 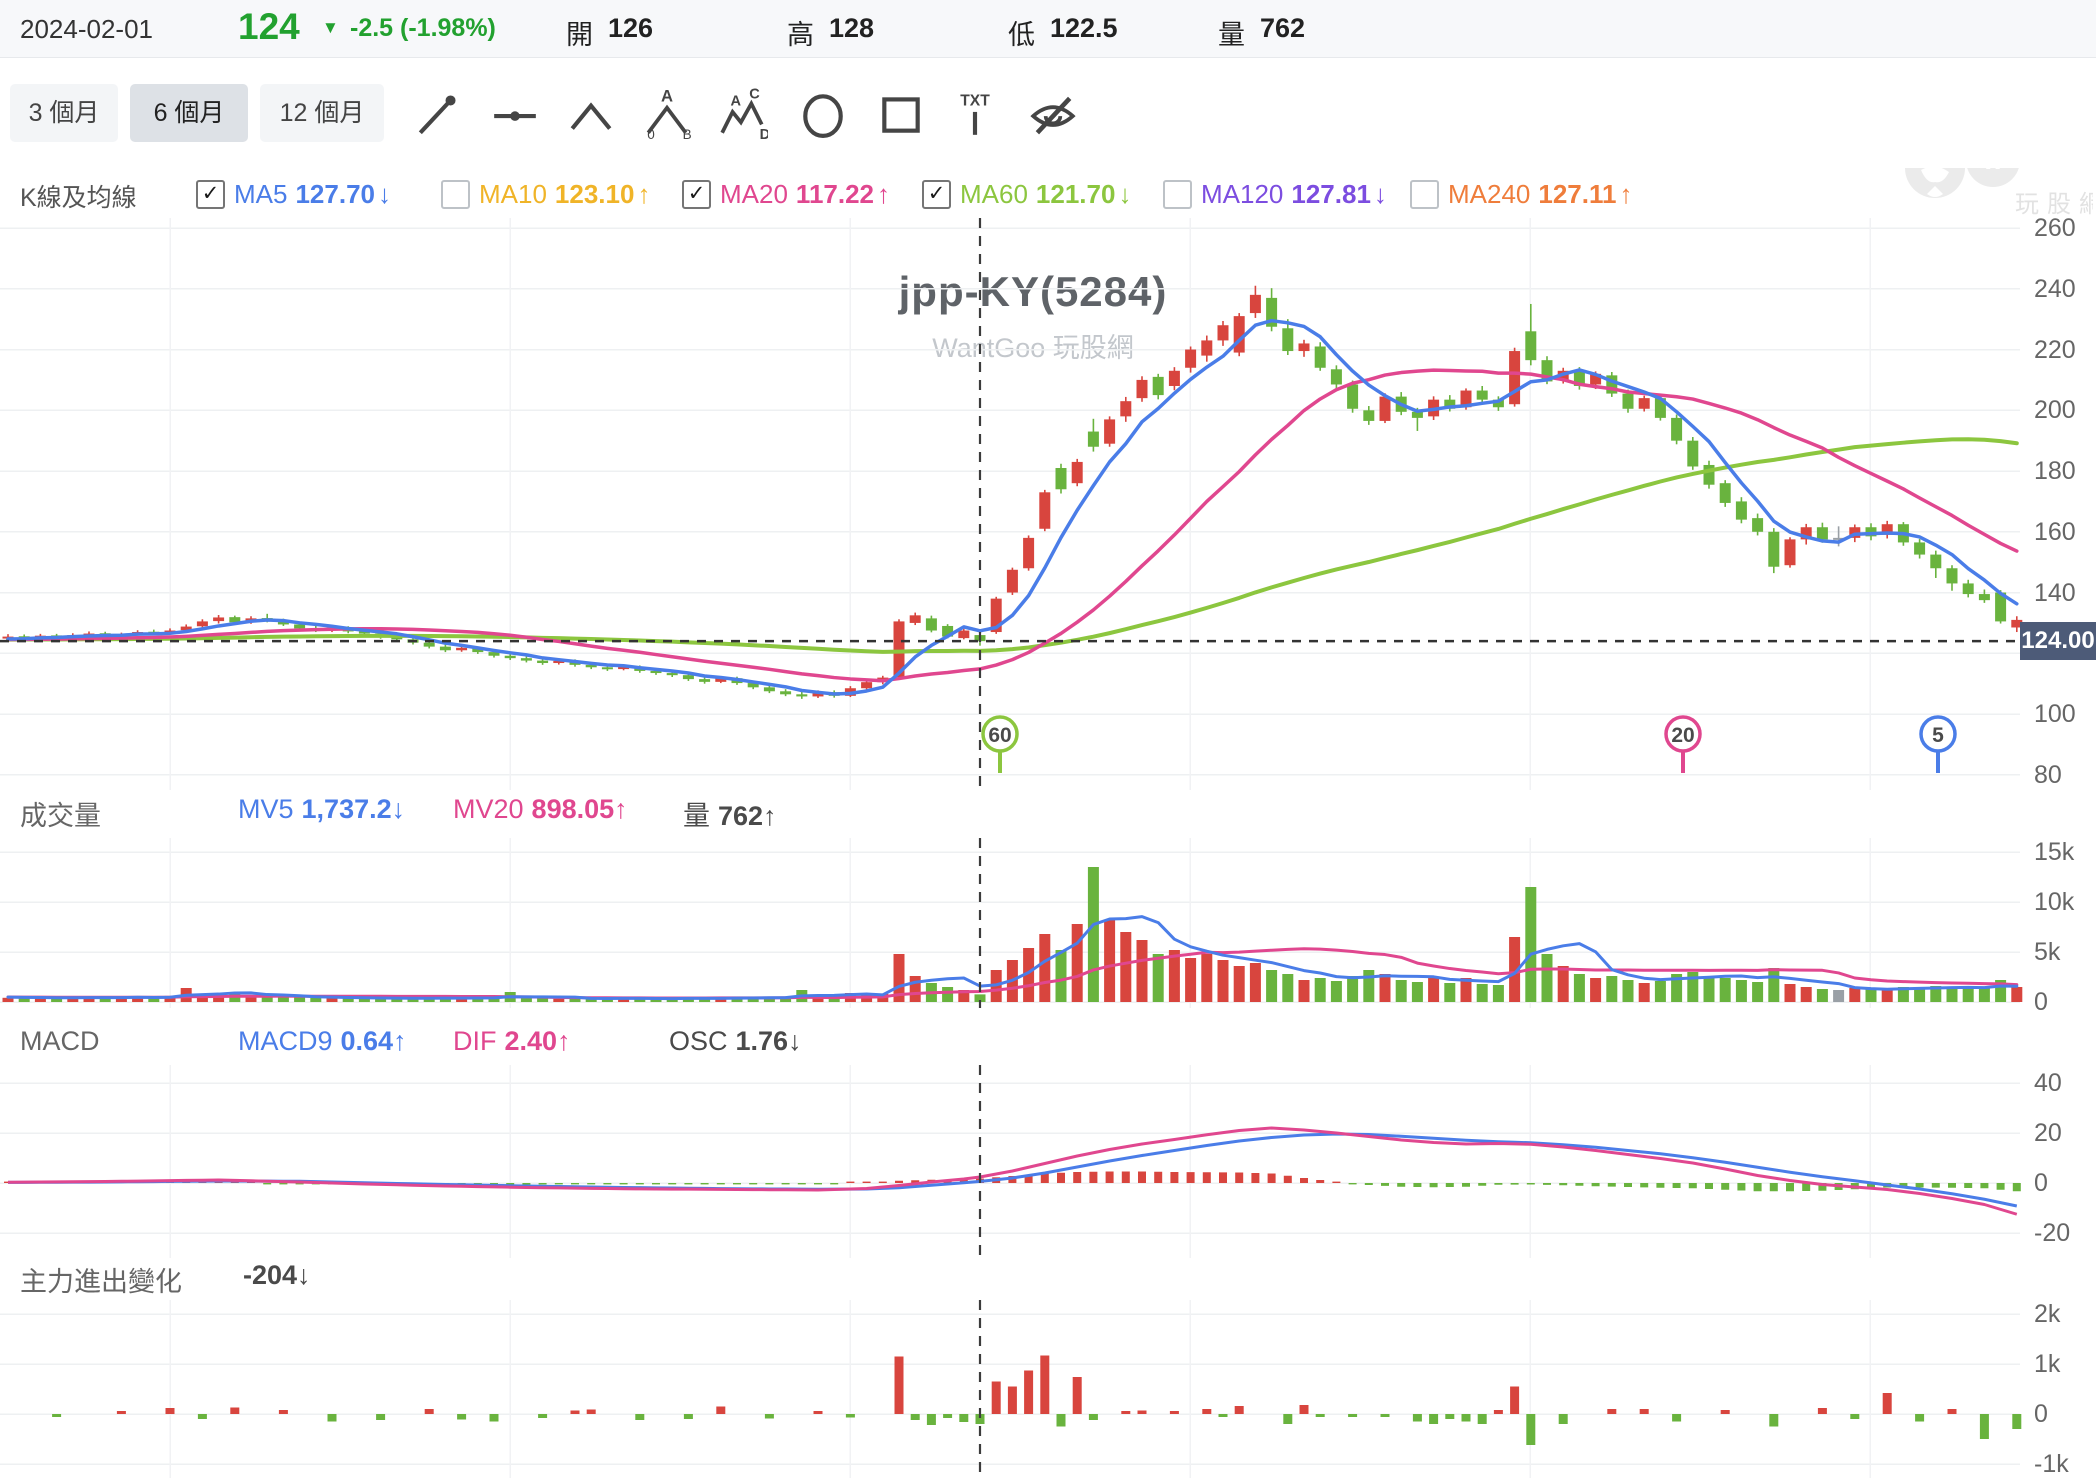 What do you see at coordinates (269, 26) in the screenshot?
I see `last-price: 124` at bounding box center [269, 26].